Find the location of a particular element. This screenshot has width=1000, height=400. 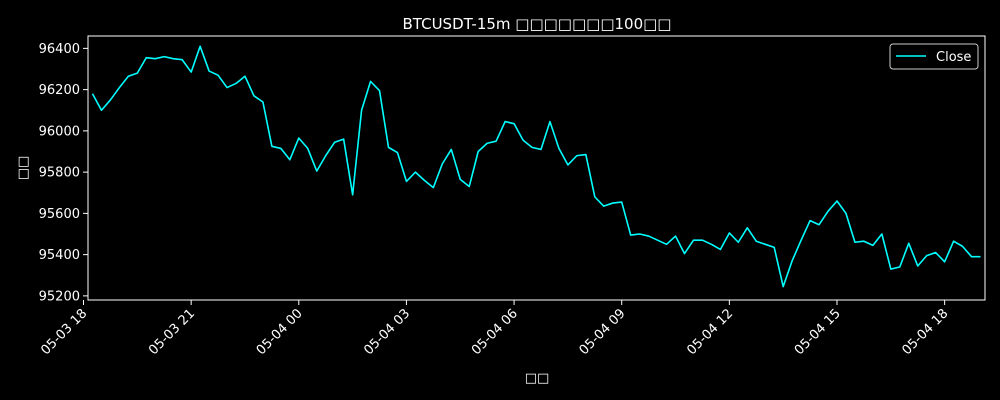

y-tick-label: 96200 is located at coordinates (59, 90).